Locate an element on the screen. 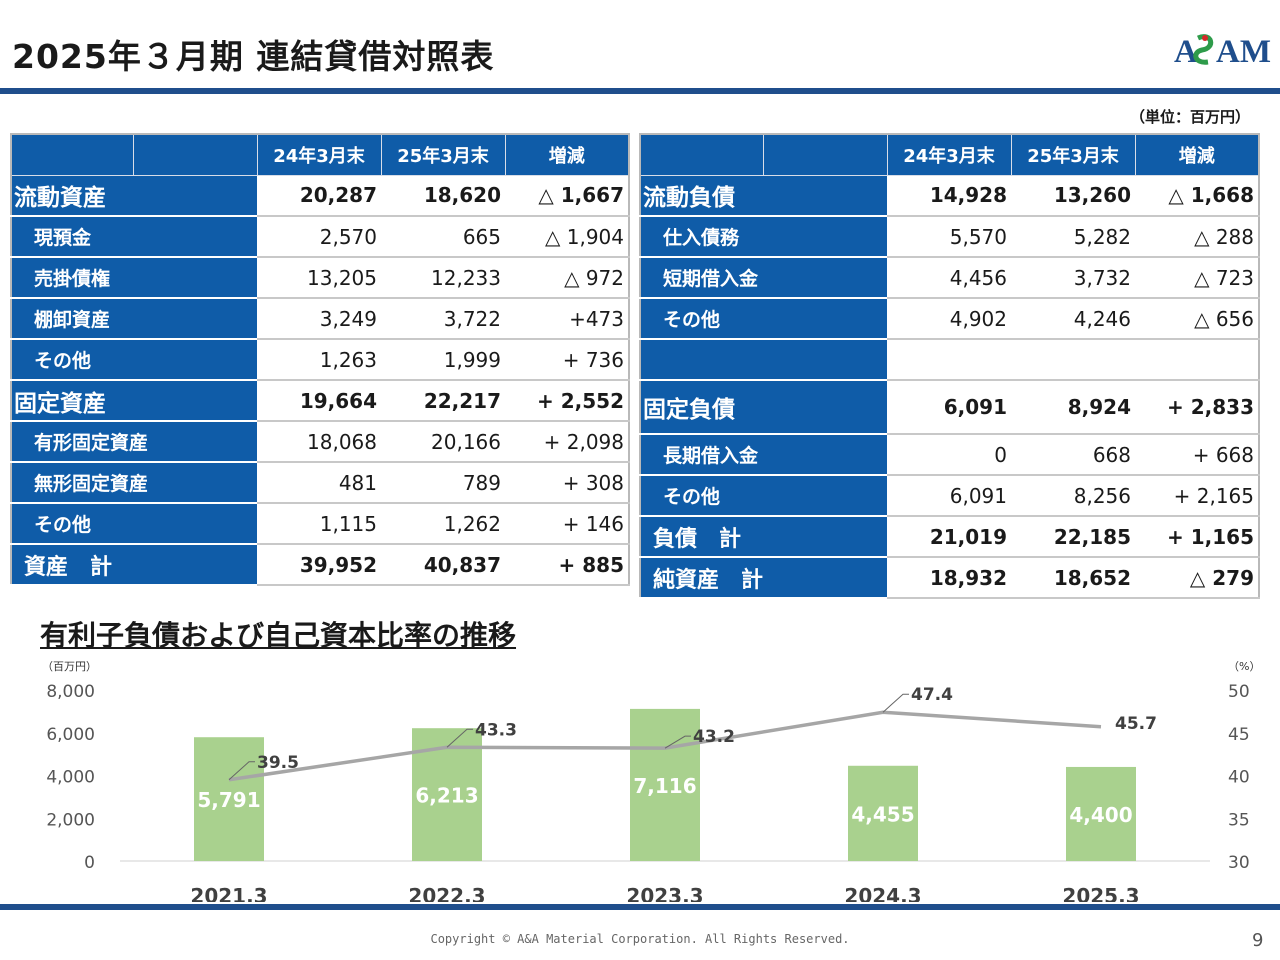 The image size is (1280, 960). x-tick-label: 2022.3 is located at coordinates (446, 893).